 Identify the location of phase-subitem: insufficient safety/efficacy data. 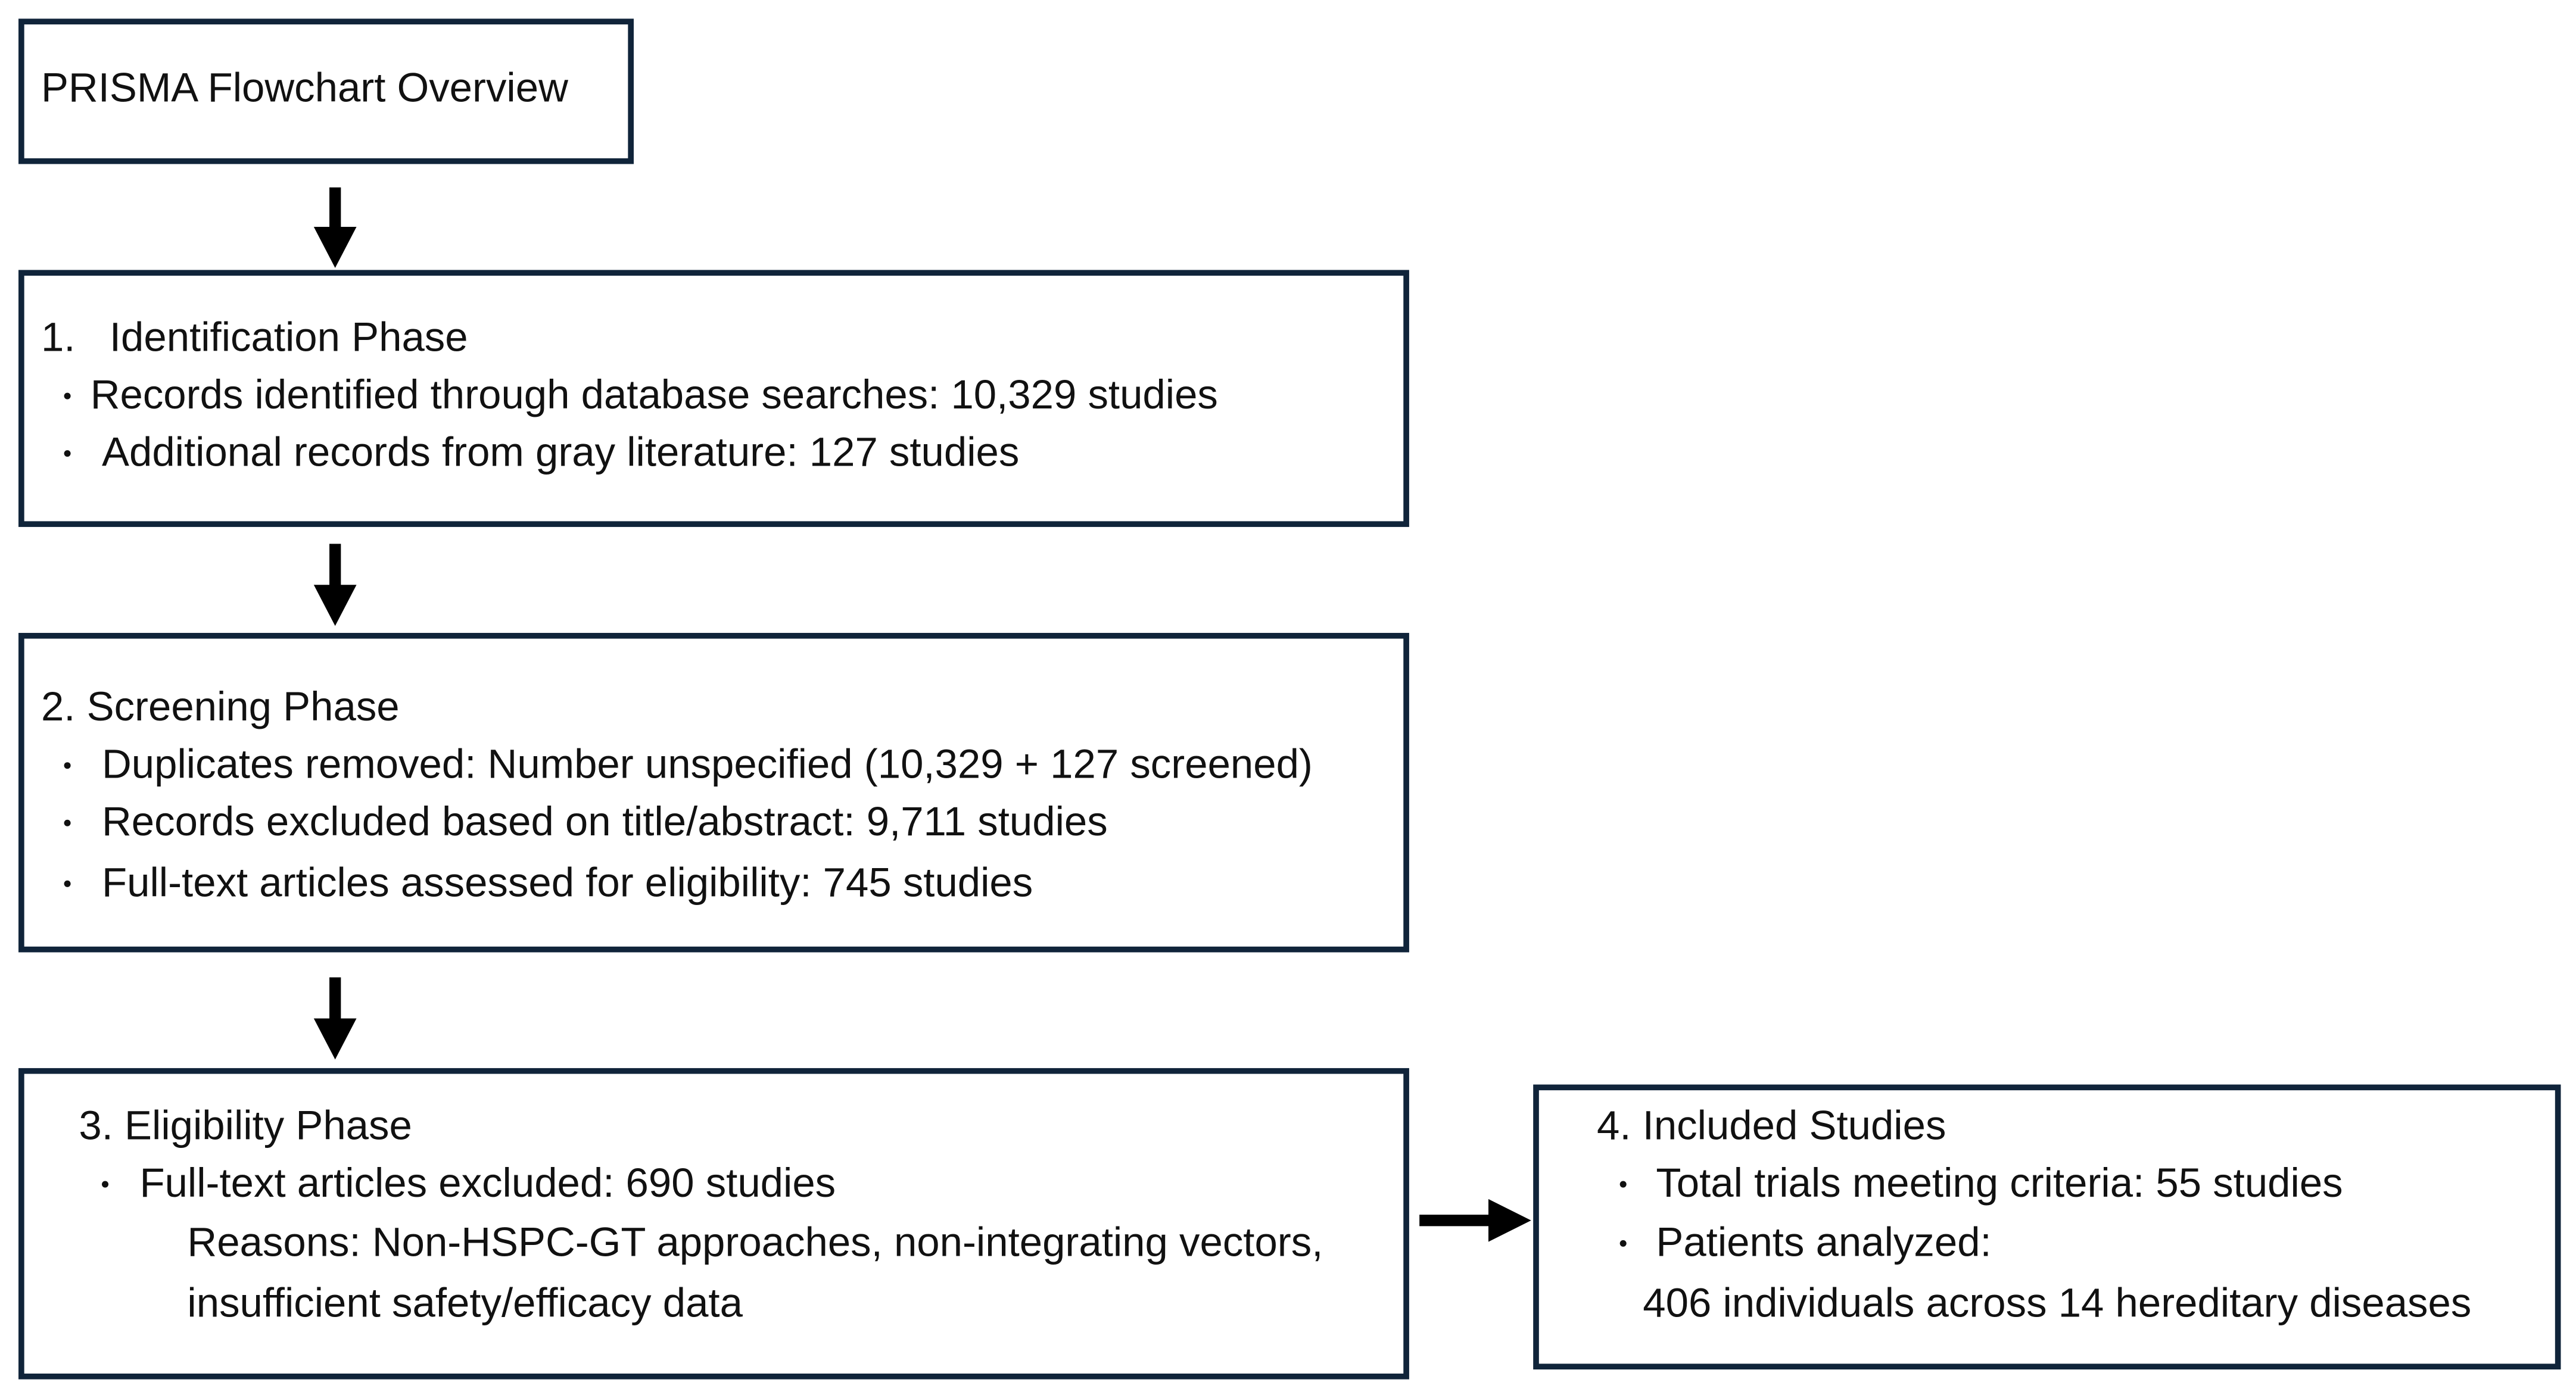
(465, 1302).